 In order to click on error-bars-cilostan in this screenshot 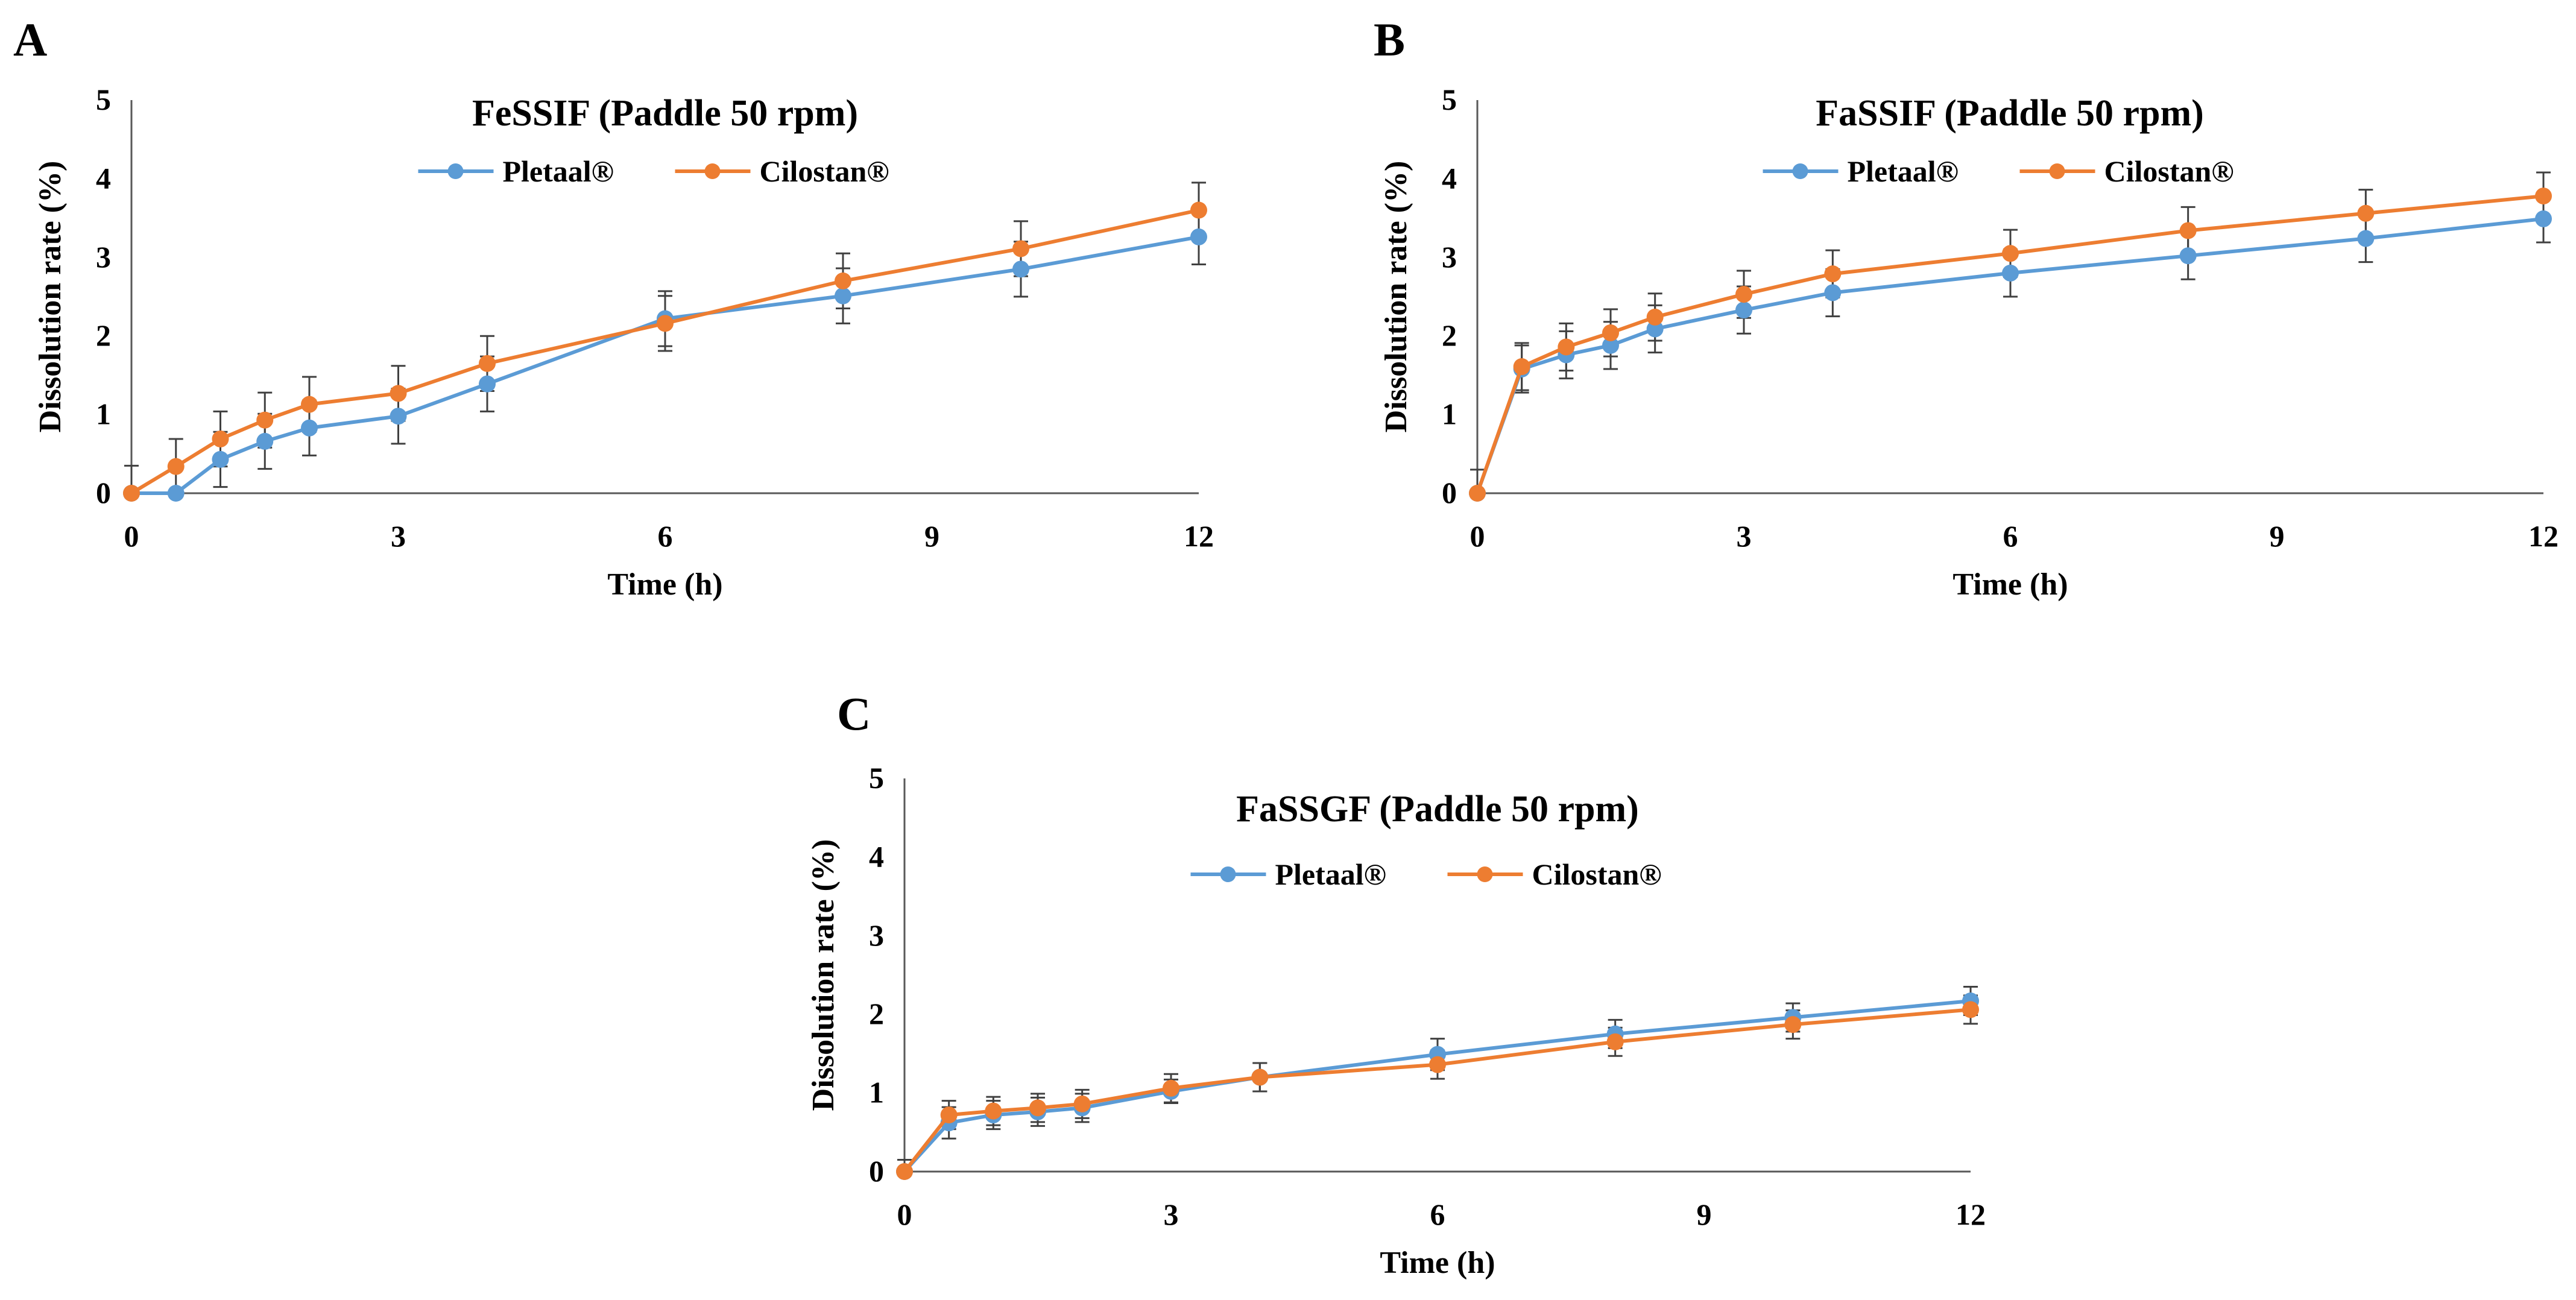, I will do `click(687, 337)`.